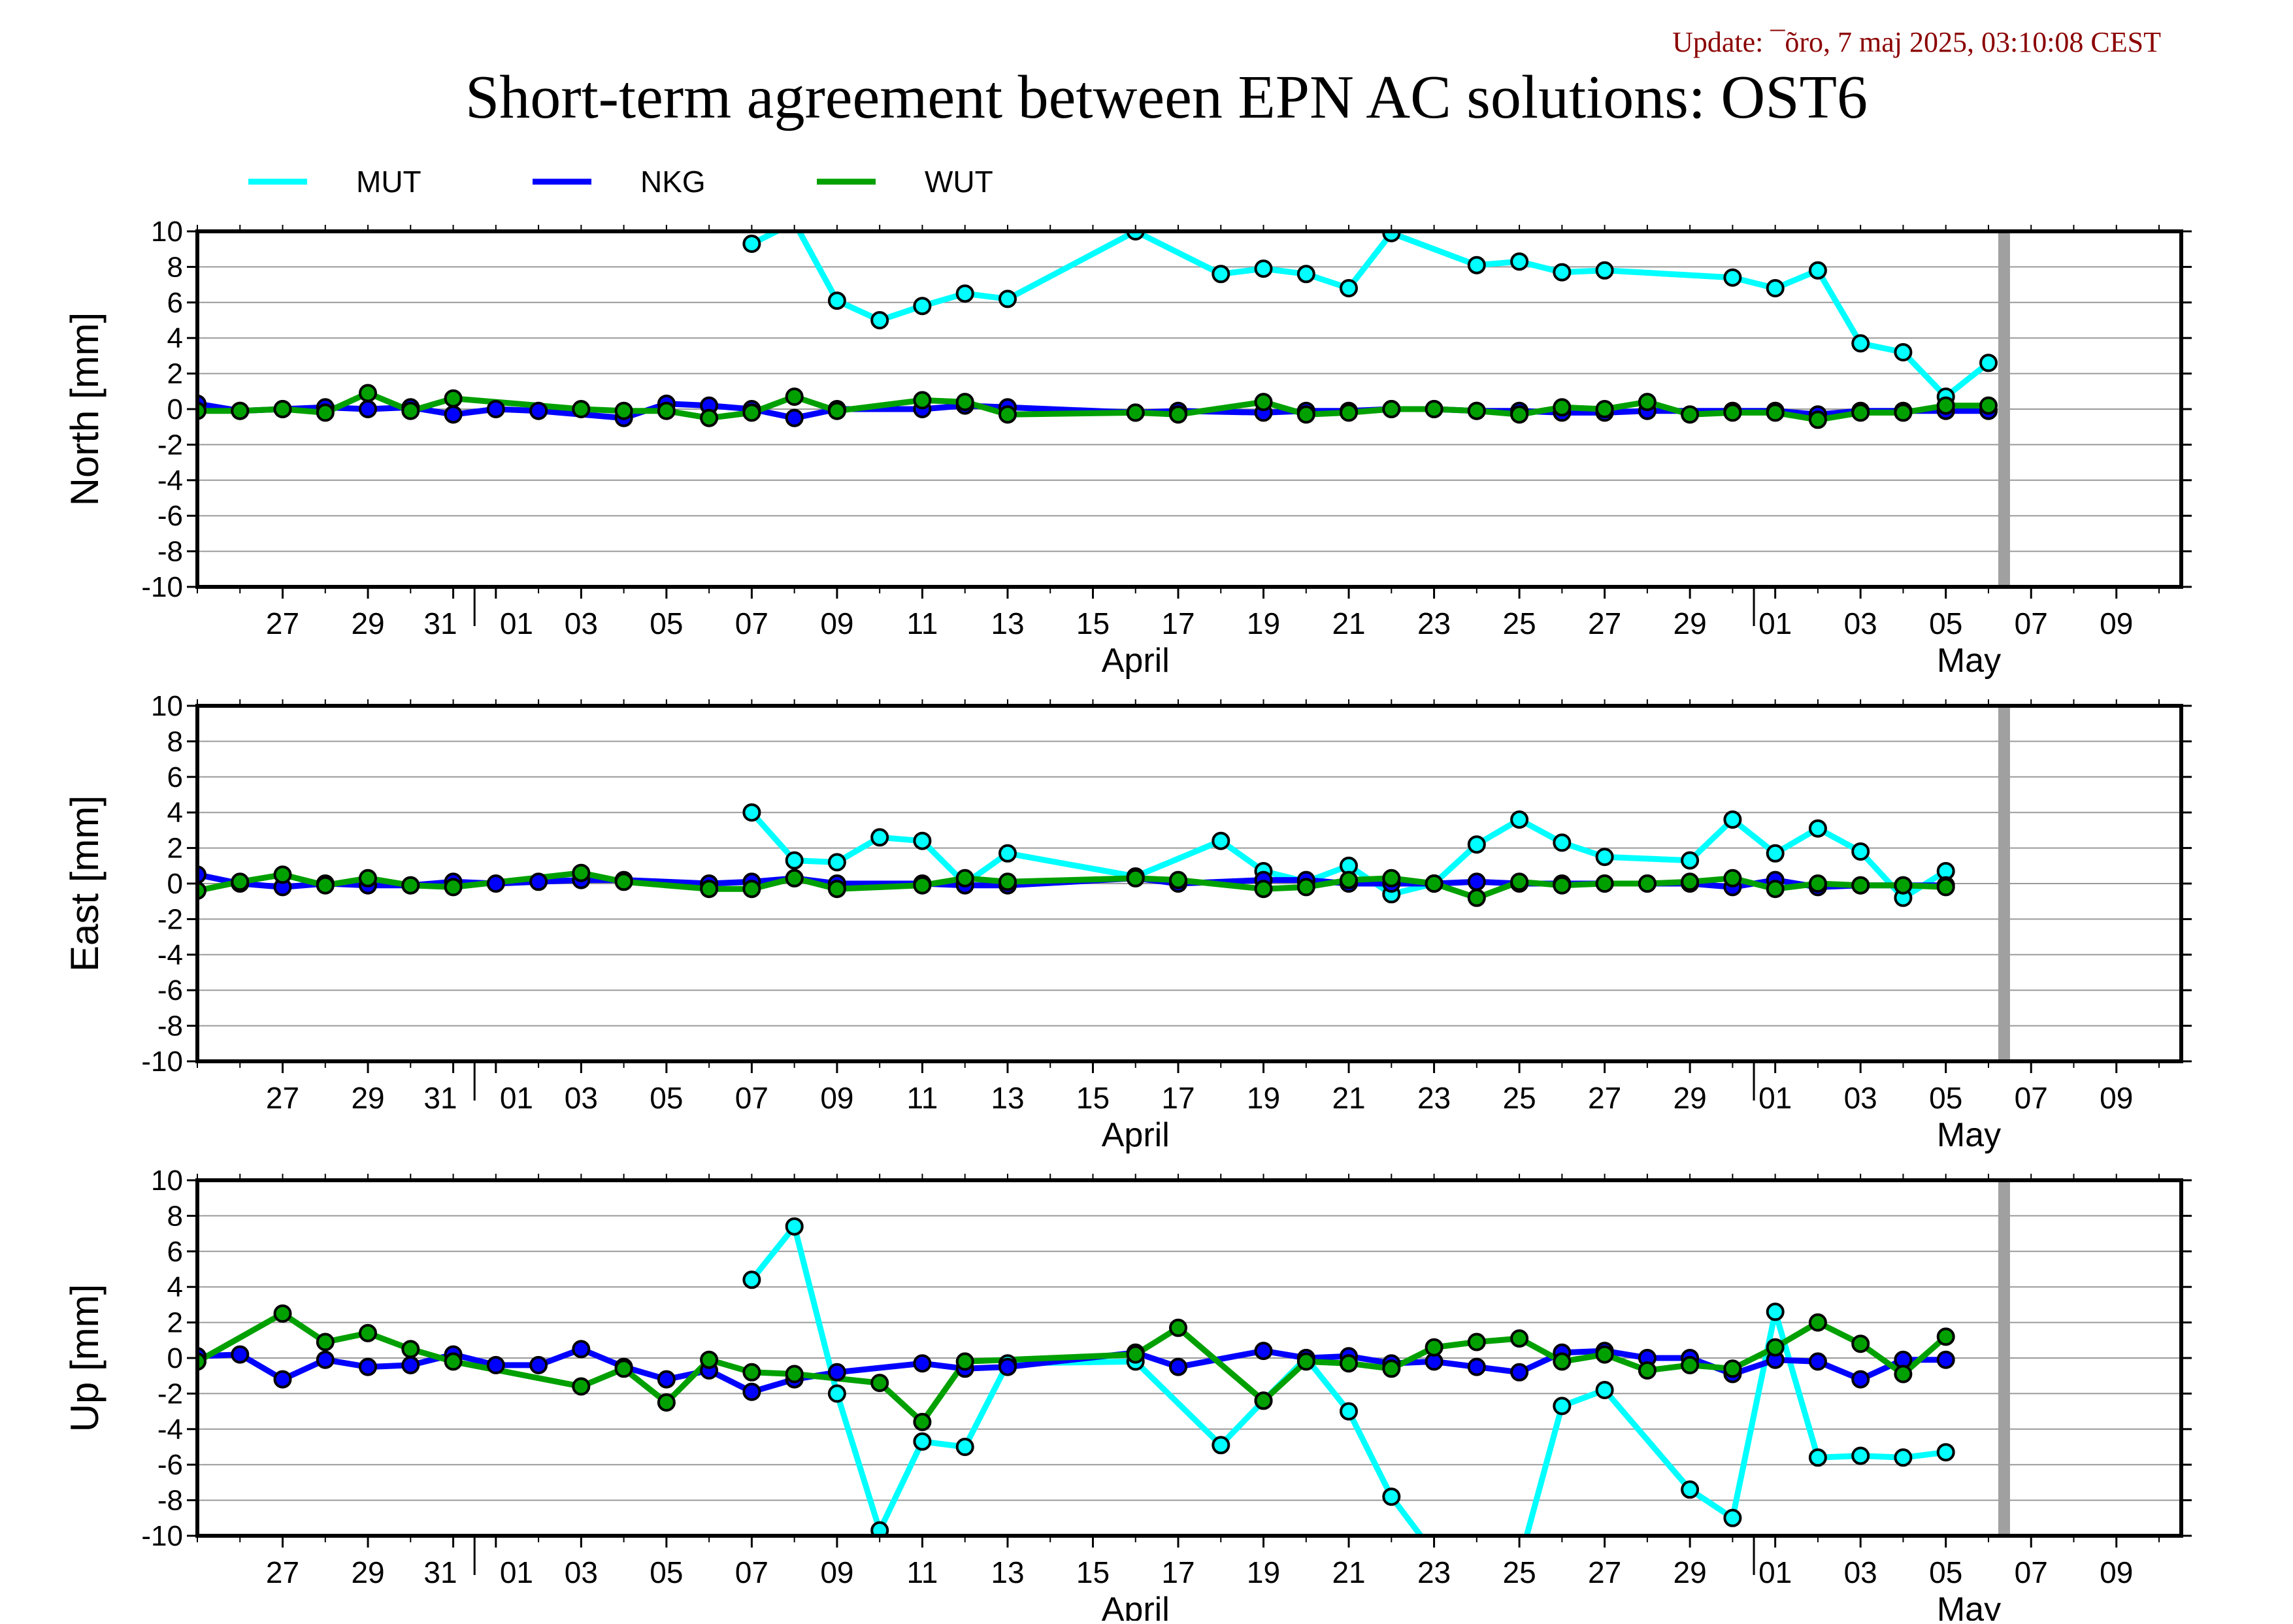 The image size is (2293, 1624). What do you see at coordinates (175, 338) in the screenshot?
I see `y-tick-label: 4` at bounding box center [175, 338].